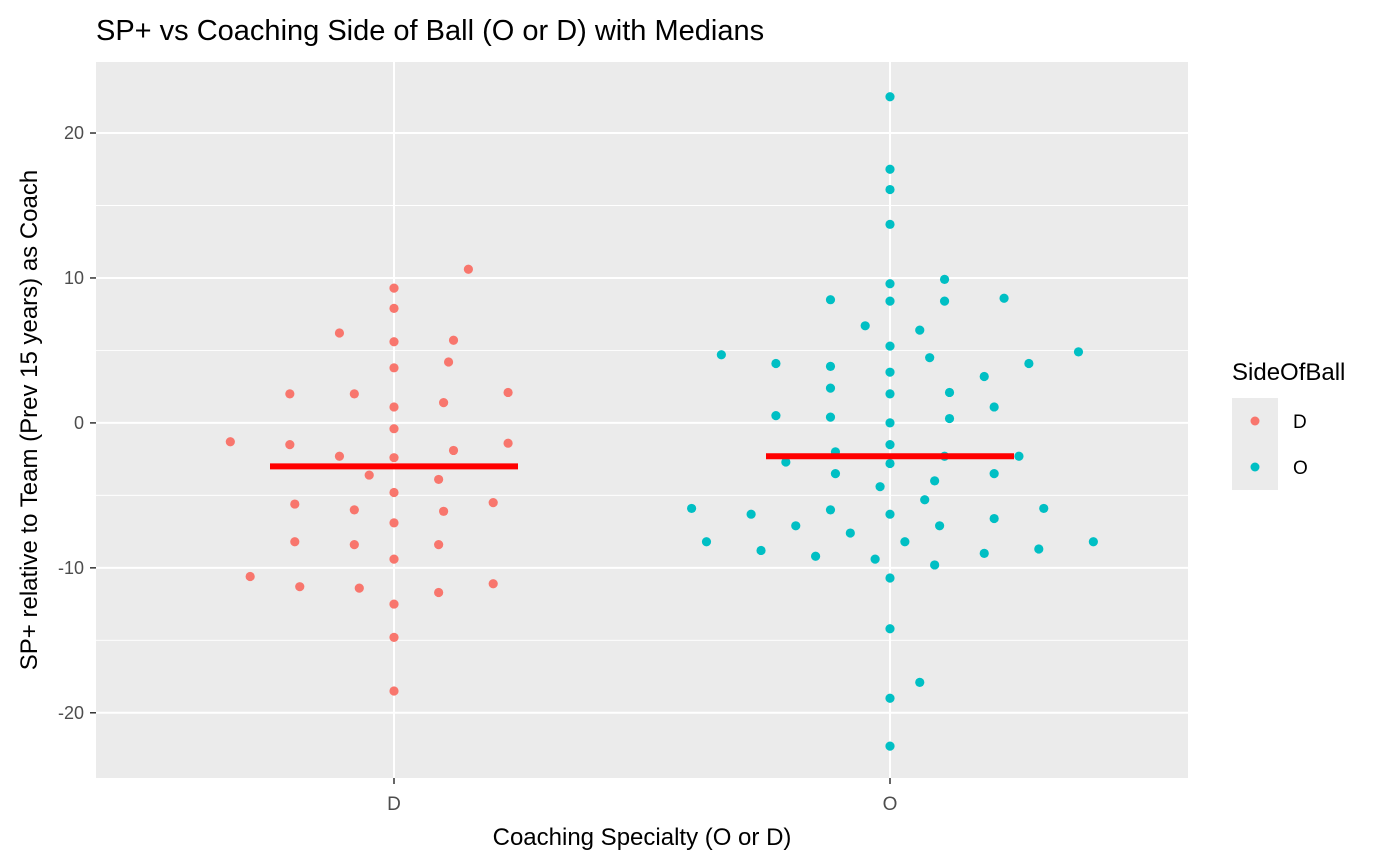 This screenshot has height=865, width=1400. Describe the element at coordinates (1300, 468) in the screenshot. I see `legend-label-o: O` at that location.